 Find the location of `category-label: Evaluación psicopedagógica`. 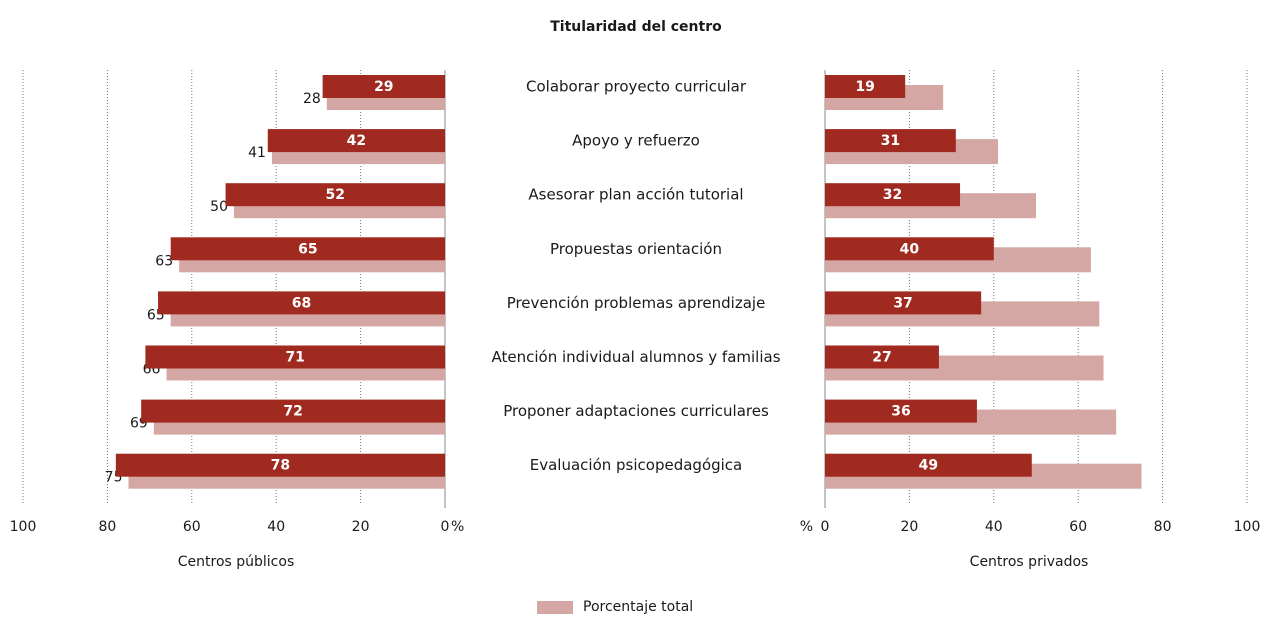

category-label: Evaluación psicopedagógica is located at coordinates (636, 465).